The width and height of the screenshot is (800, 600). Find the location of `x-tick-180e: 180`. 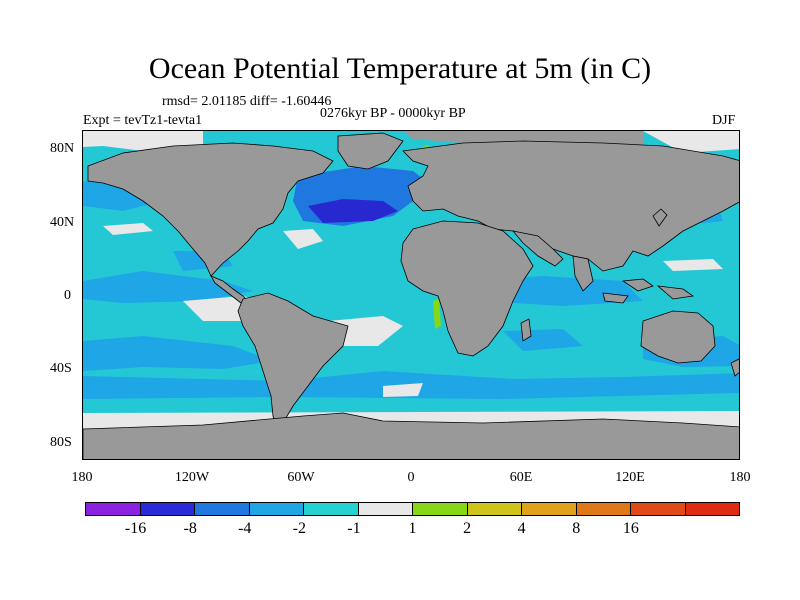

x-tick-180e: 180 is located at coordinates (740, 477).